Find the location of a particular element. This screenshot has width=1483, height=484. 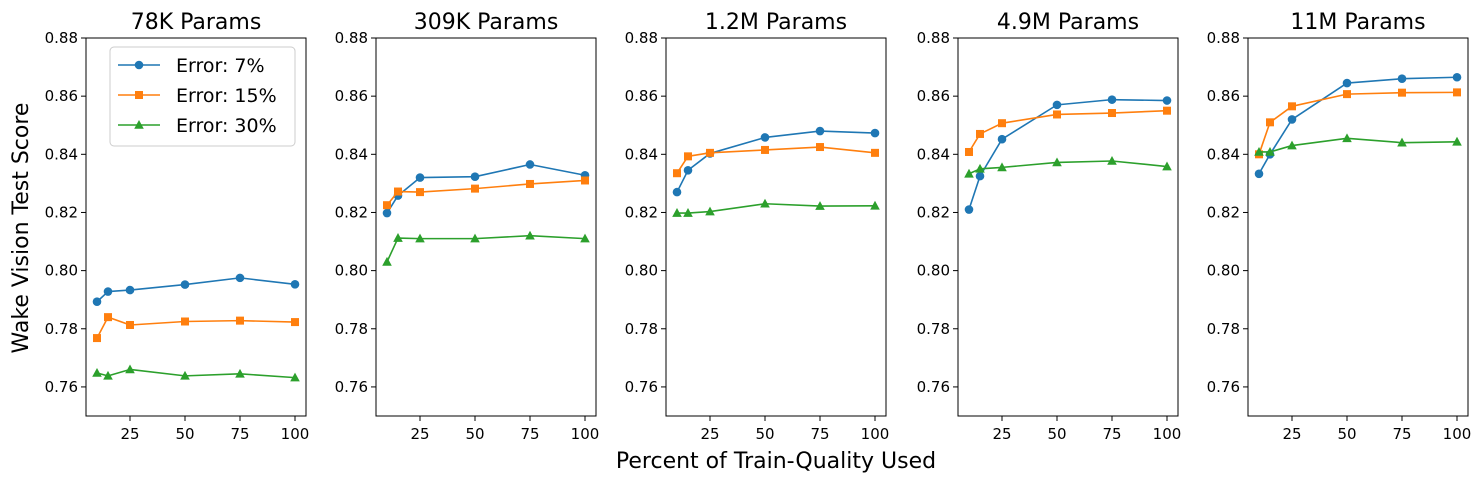

y-axis-label: Wake Vision Test Score is located at coordinates (21, 228).